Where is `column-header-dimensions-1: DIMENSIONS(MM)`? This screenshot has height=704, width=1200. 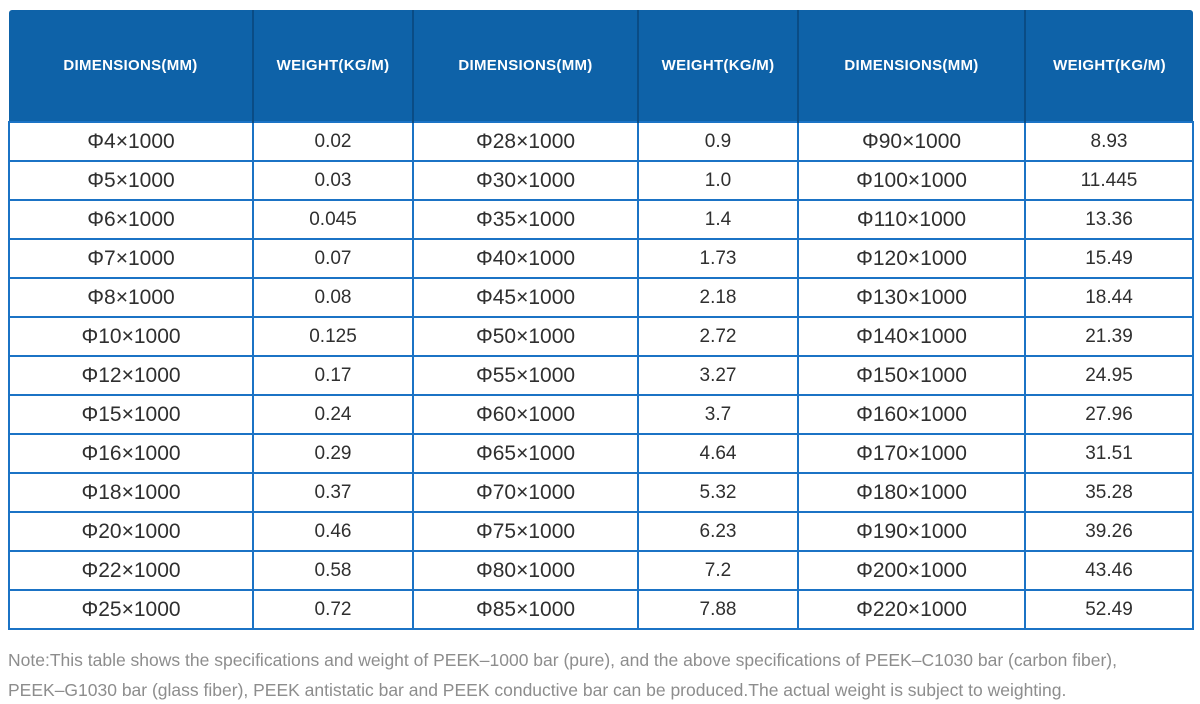 column-header-dimensions-1: DIMENSIONS(MM) is located at coordinates (131, 66).